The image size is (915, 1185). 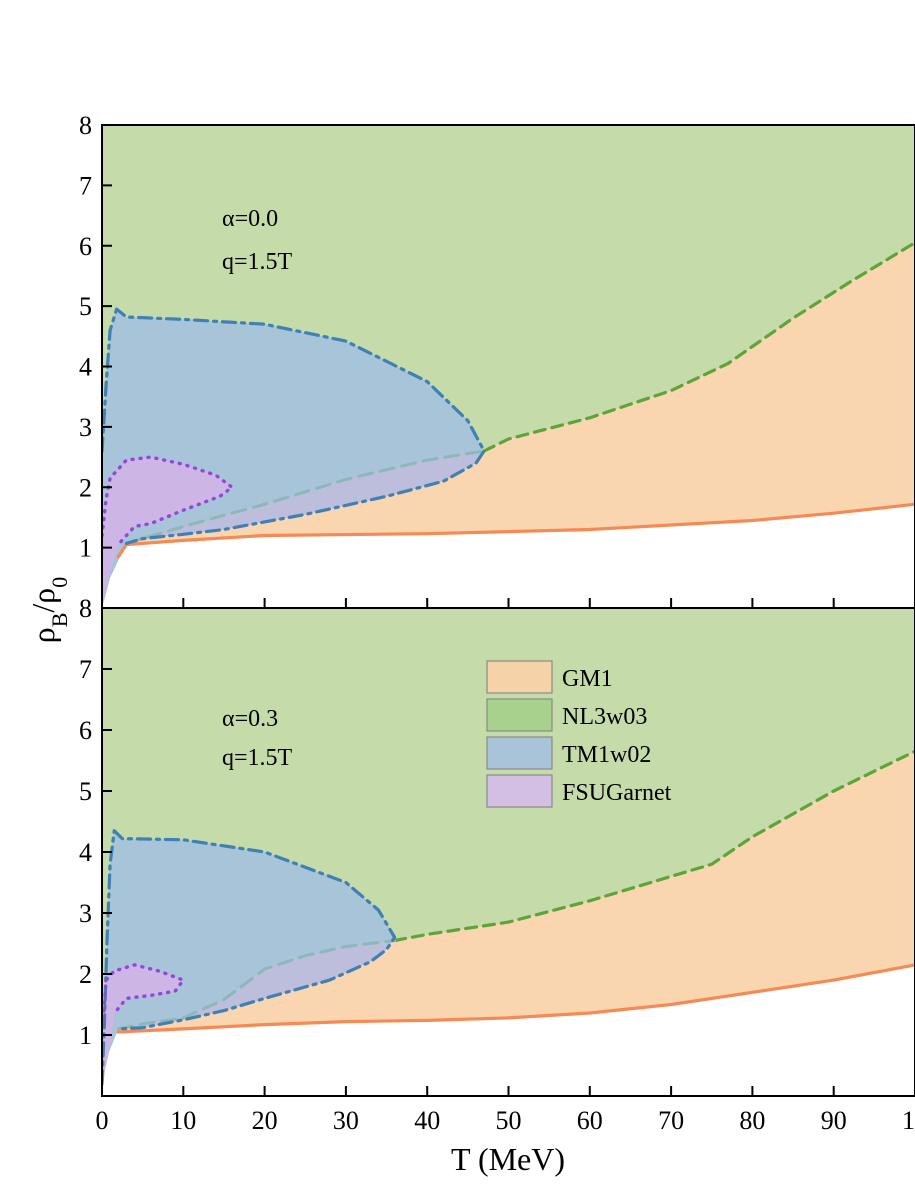 I want to click on bottom-nl3w03-line, so click(x=654, y=846).